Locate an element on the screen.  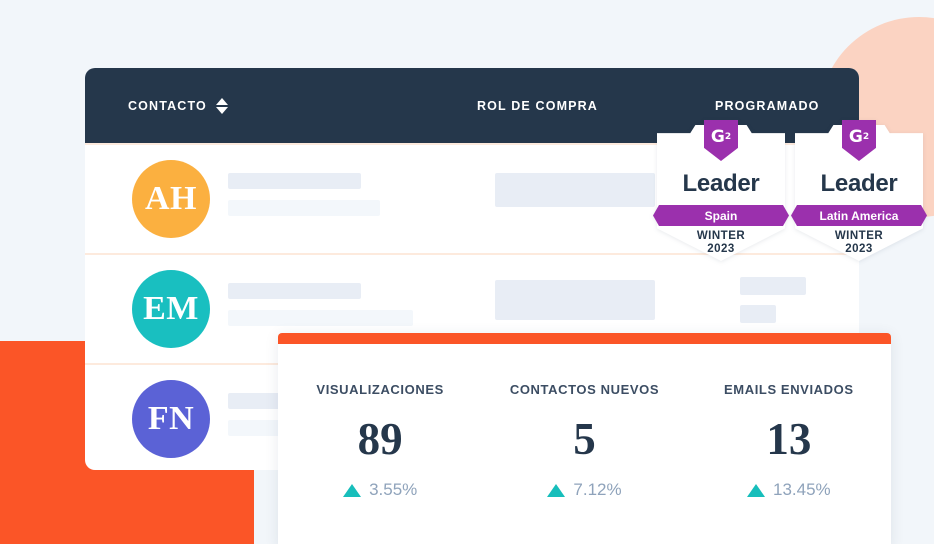
stat-visualizaciones: VISUALIZACIONES 89 3.55% is located at coordinates (380, 441).